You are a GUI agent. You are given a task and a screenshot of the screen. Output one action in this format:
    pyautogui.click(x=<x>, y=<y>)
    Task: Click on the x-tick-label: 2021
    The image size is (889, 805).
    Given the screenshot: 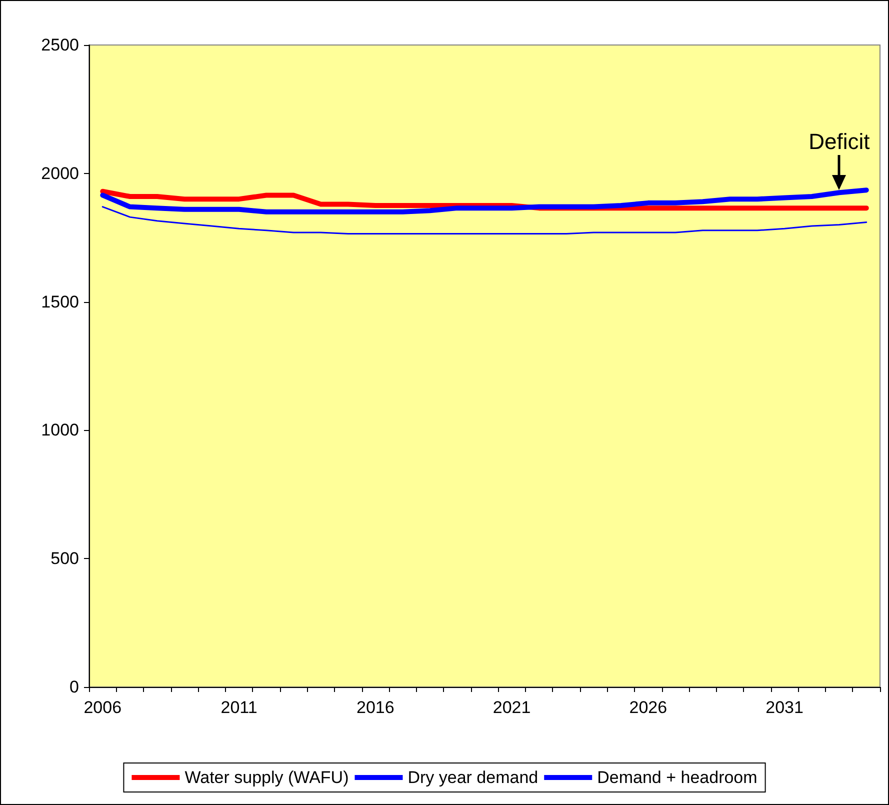 What is the action you would take?
    pyautogui.click(x=511, y=707)
    